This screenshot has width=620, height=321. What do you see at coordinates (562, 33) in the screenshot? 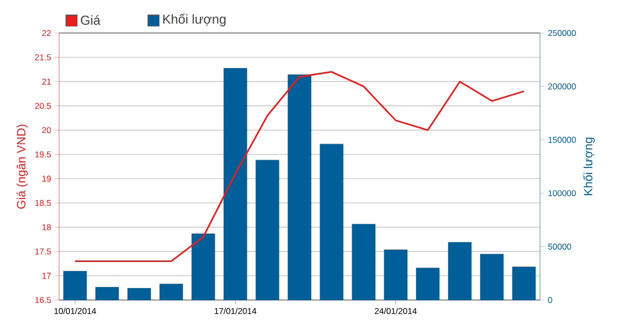
I see `y2-tick-label: 250000` at bounding box center [562, 33].